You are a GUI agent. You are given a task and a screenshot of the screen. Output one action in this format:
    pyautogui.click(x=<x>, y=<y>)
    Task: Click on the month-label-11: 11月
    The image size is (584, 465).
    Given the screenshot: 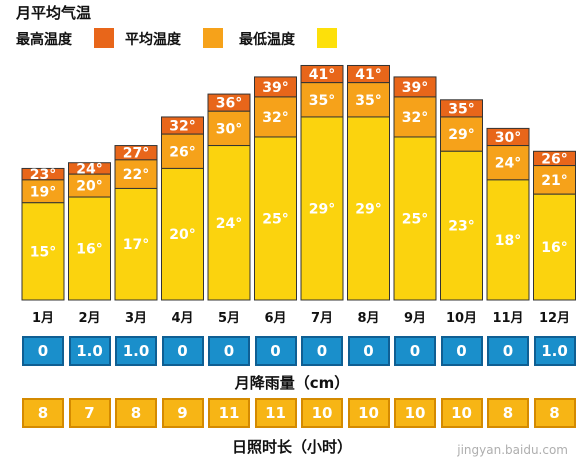 What is the action you would take?
    pyautogui.click(x=507, y=318)
    